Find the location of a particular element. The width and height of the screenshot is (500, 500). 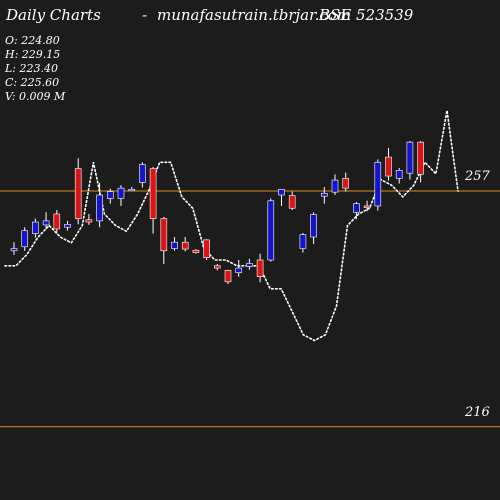

high-value: H: 229.15 is located at coordinates (33, 54).